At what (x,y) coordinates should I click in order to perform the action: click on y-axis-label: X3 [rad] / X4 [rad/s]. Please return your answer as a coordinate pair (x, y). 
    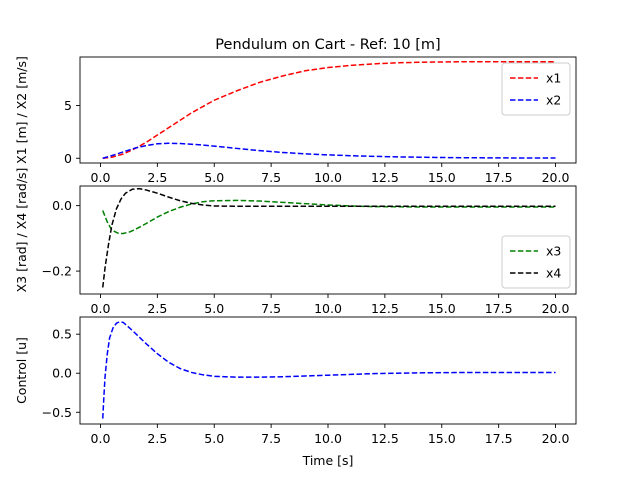
    Looking at the image, I should click on (21, 230).